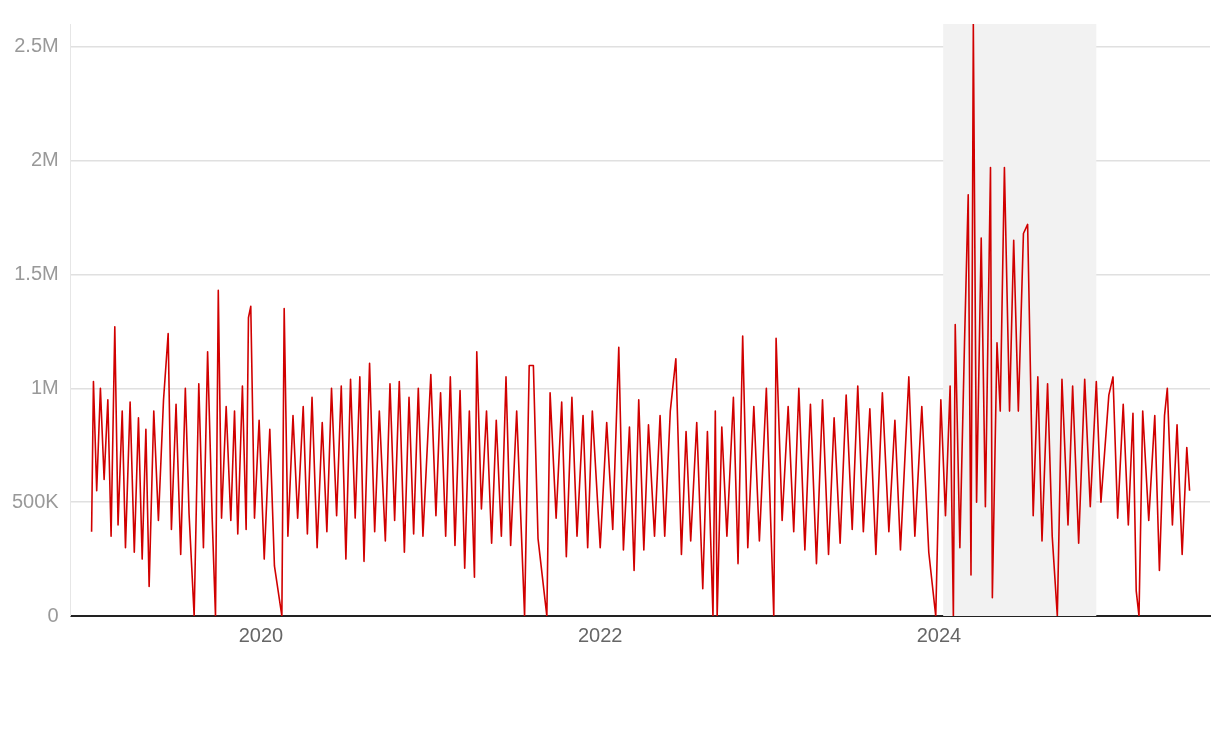 Image resolution: width=1220 pixels, height=738 pixels. I want to click on y-tick-label: 2M, so click(44, 159).